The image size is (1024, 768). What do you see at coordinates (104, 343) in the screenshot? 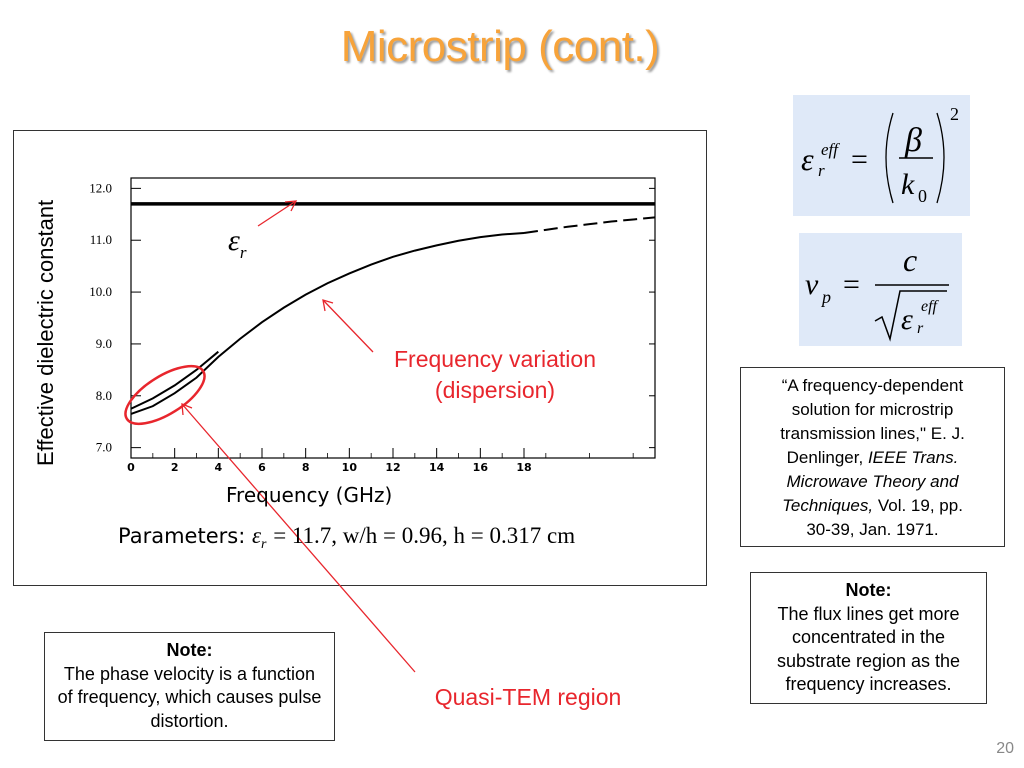
I see `y-tick-label: 9.0` at bounding box center [104, 343].